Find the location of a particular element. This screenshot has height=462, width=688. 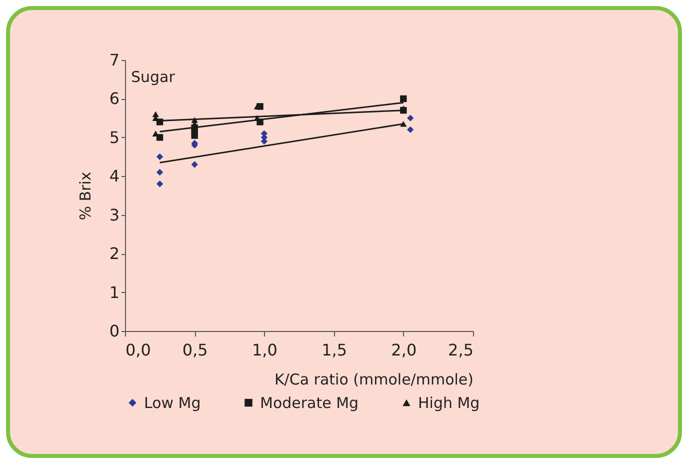

x-tick-label: 0,0 is located at coordinates (138, 350).